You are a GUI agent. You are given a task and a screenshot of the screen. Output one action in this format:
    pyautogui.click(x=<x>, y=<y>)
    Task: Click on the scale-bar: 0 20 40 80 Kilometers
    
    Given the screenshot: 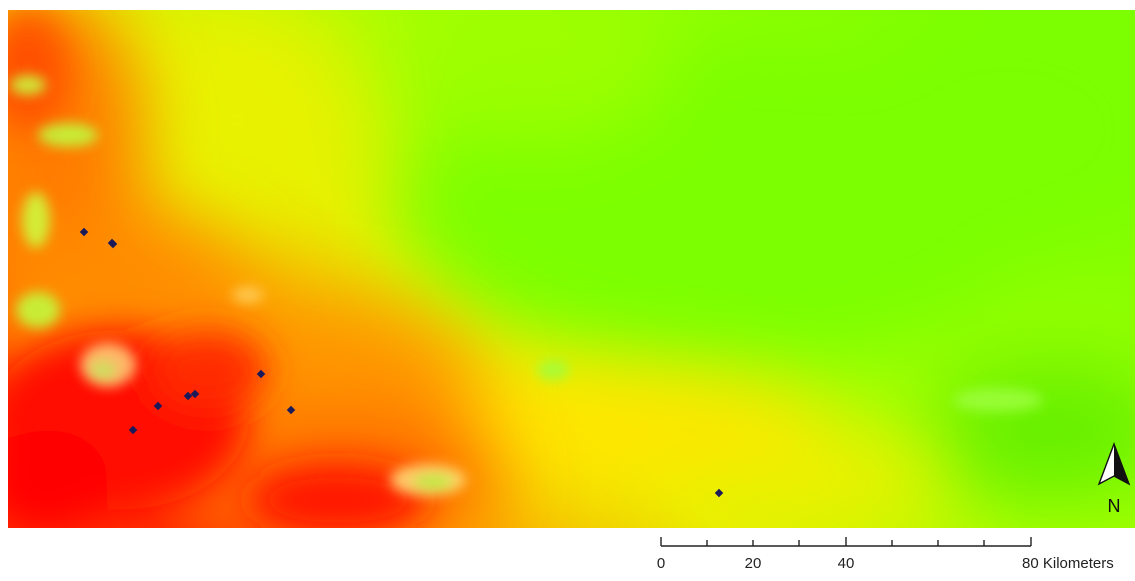 What is the action you would take?
    pyautogui.click(x=892, y=553)
    